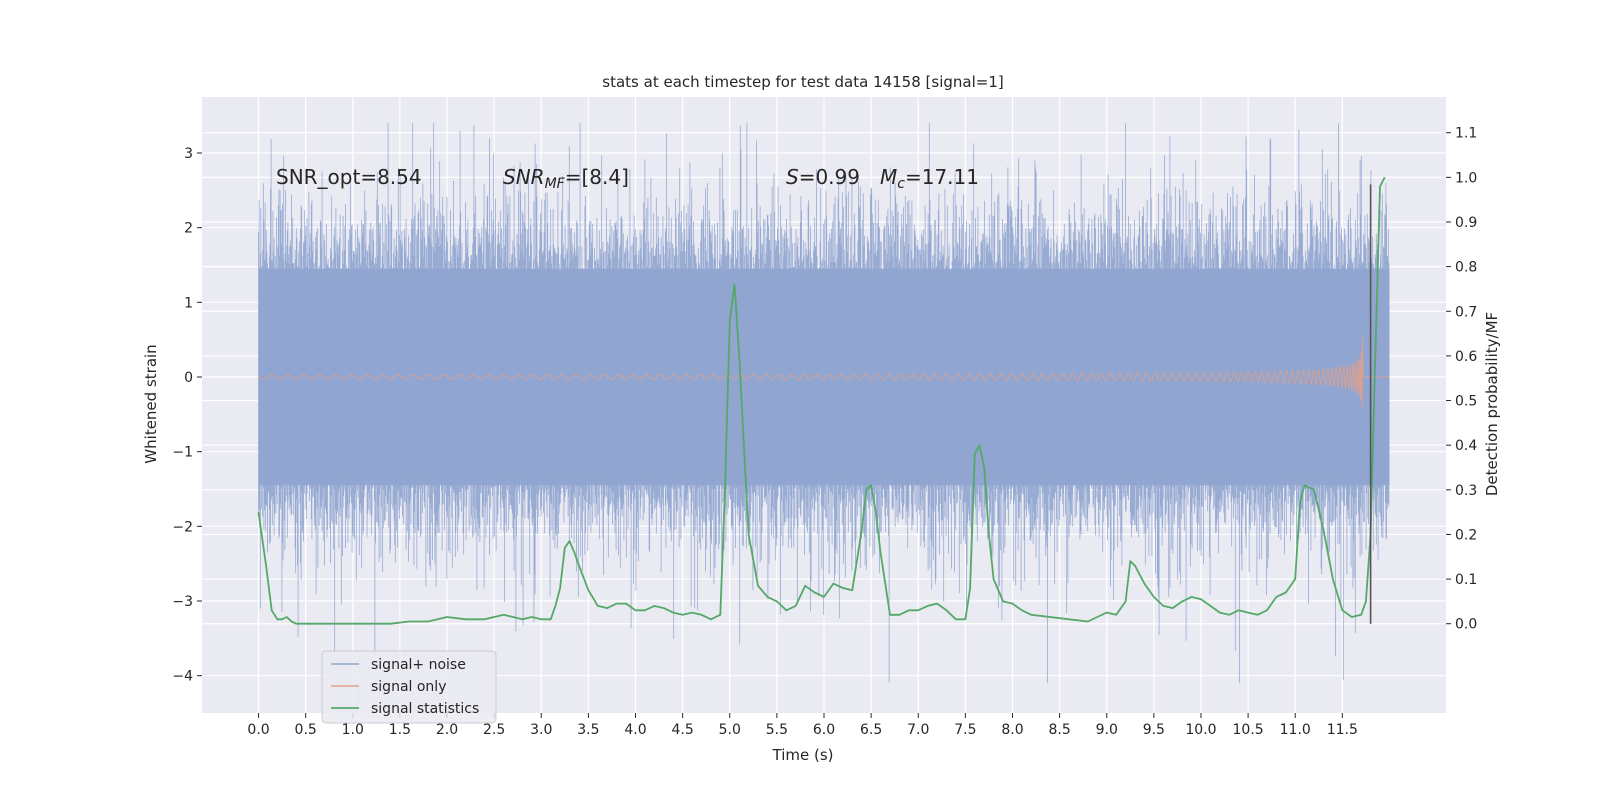 Image resolution: width=1600 pixels, height=800 pixels. I want to click on y-right-tick-label: 0.5, so click(1466, 402).